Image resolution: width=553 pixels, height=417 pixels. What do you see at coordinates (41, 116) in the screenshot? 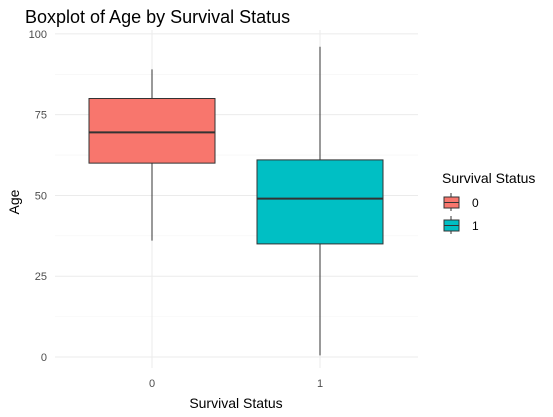
I see `y-tick-label: 75` at bounding box center [41, 116].